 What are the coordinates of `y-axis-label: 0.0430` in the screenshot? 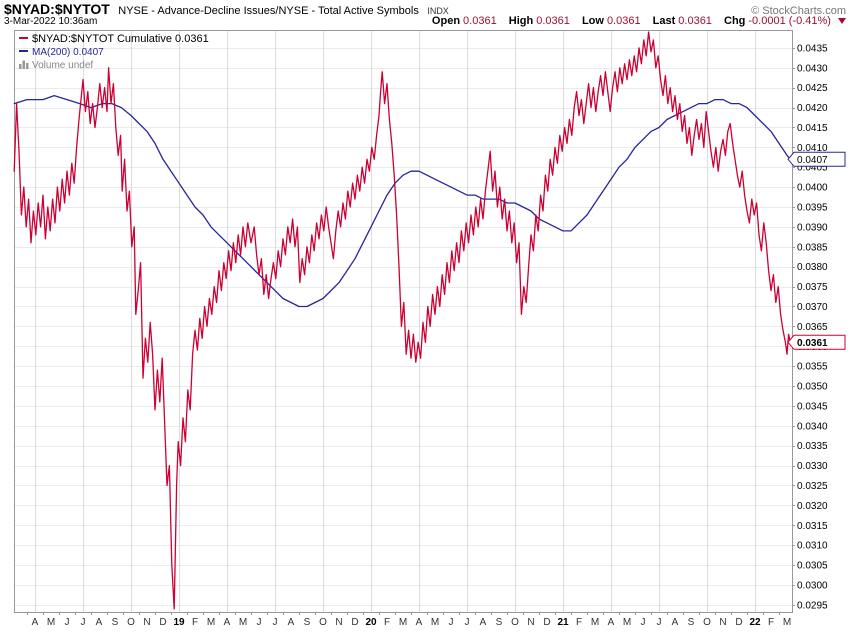 It's located at (812, 68).